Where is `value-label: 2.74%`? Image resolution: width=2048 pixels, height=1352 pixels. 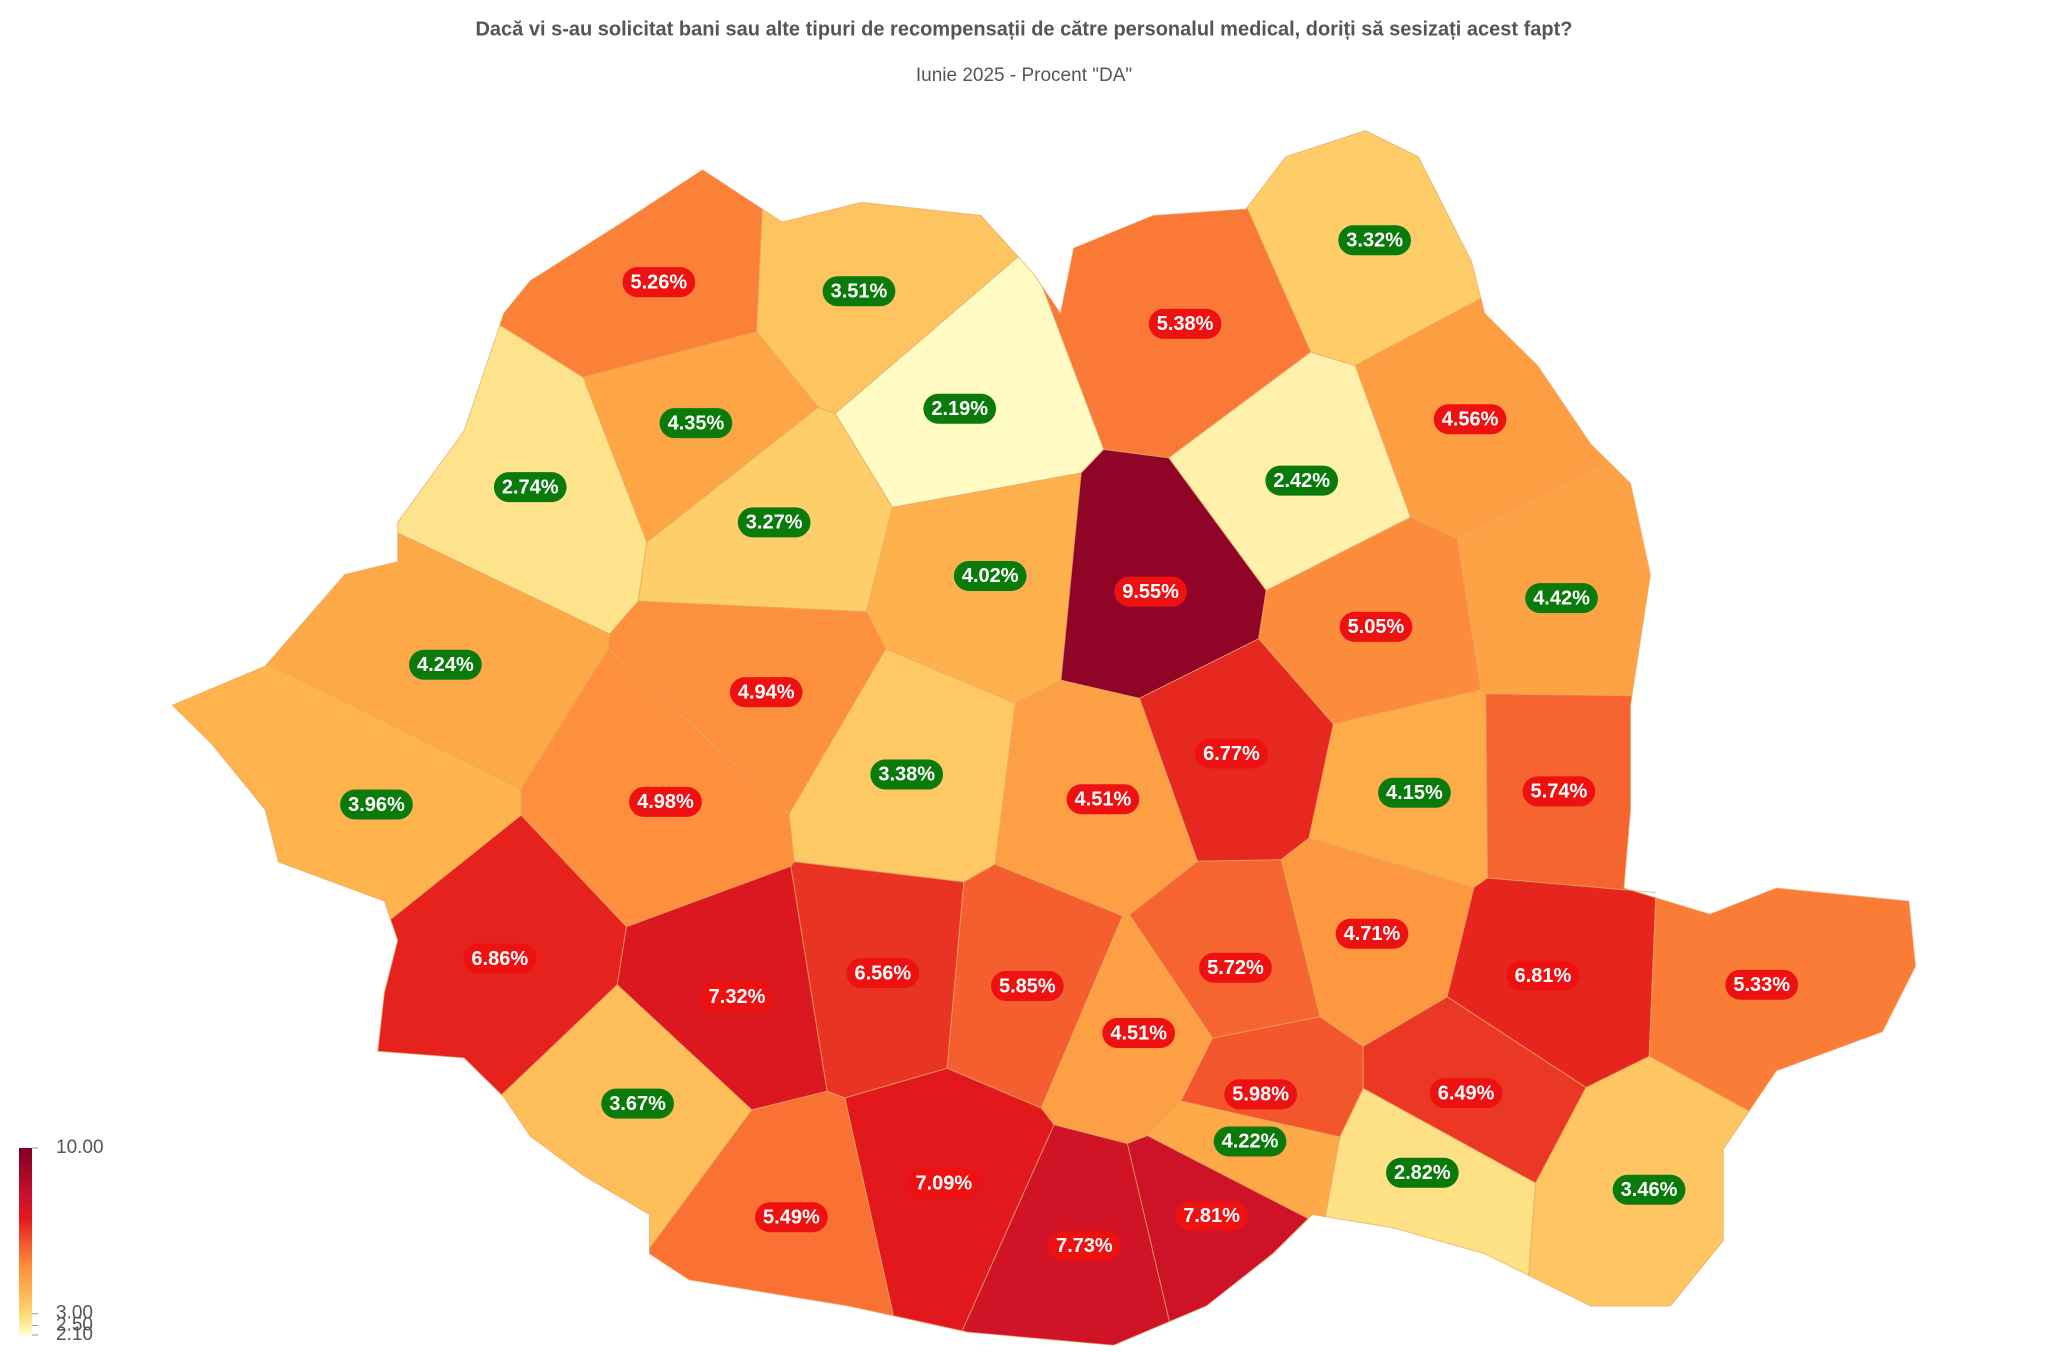 value-label: 2.74% is located at coordinates (530, 487).